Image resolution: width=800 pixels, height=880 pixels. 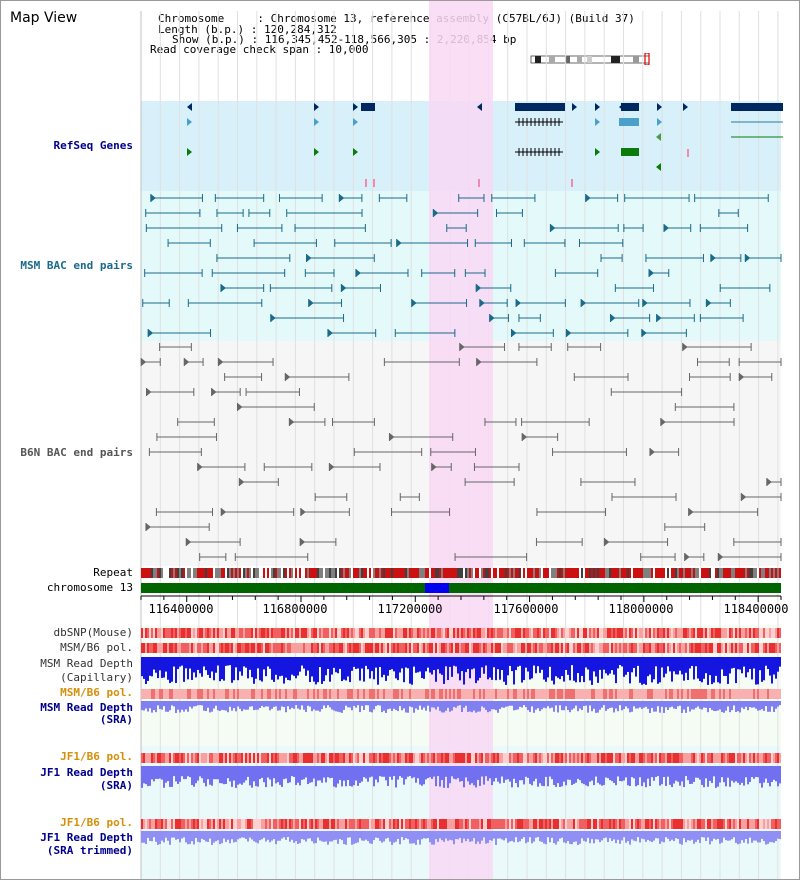 I want to click on chromosome-ideogram, so click(x=591, y=59).